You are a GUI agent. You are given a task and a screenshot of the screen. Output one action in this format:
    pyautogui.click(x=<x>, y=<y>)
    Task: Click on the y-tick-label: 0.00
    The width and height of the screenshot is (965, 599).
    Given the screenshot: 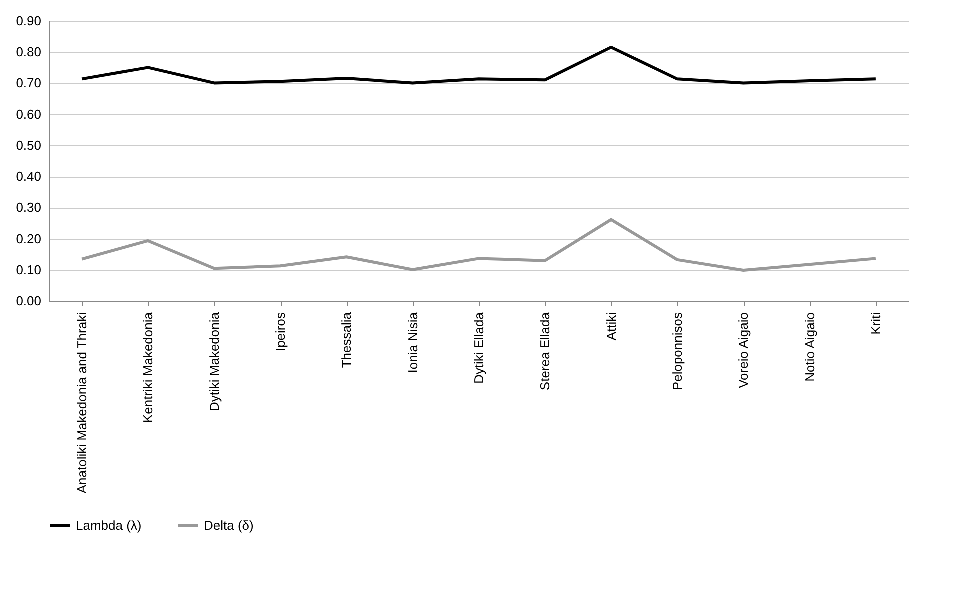 What is the action you would take?
    pyautogui.click(x=29, y=301)
    